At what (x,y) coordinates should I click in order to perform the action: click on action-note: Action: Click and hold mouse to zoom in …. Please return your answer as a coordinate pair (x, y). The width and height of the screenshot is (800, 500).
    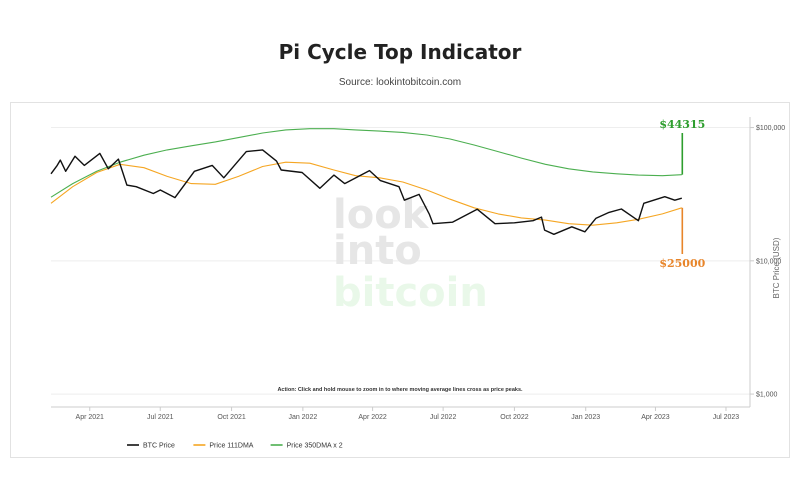
    Looking at the image, I should click on (400, 390).